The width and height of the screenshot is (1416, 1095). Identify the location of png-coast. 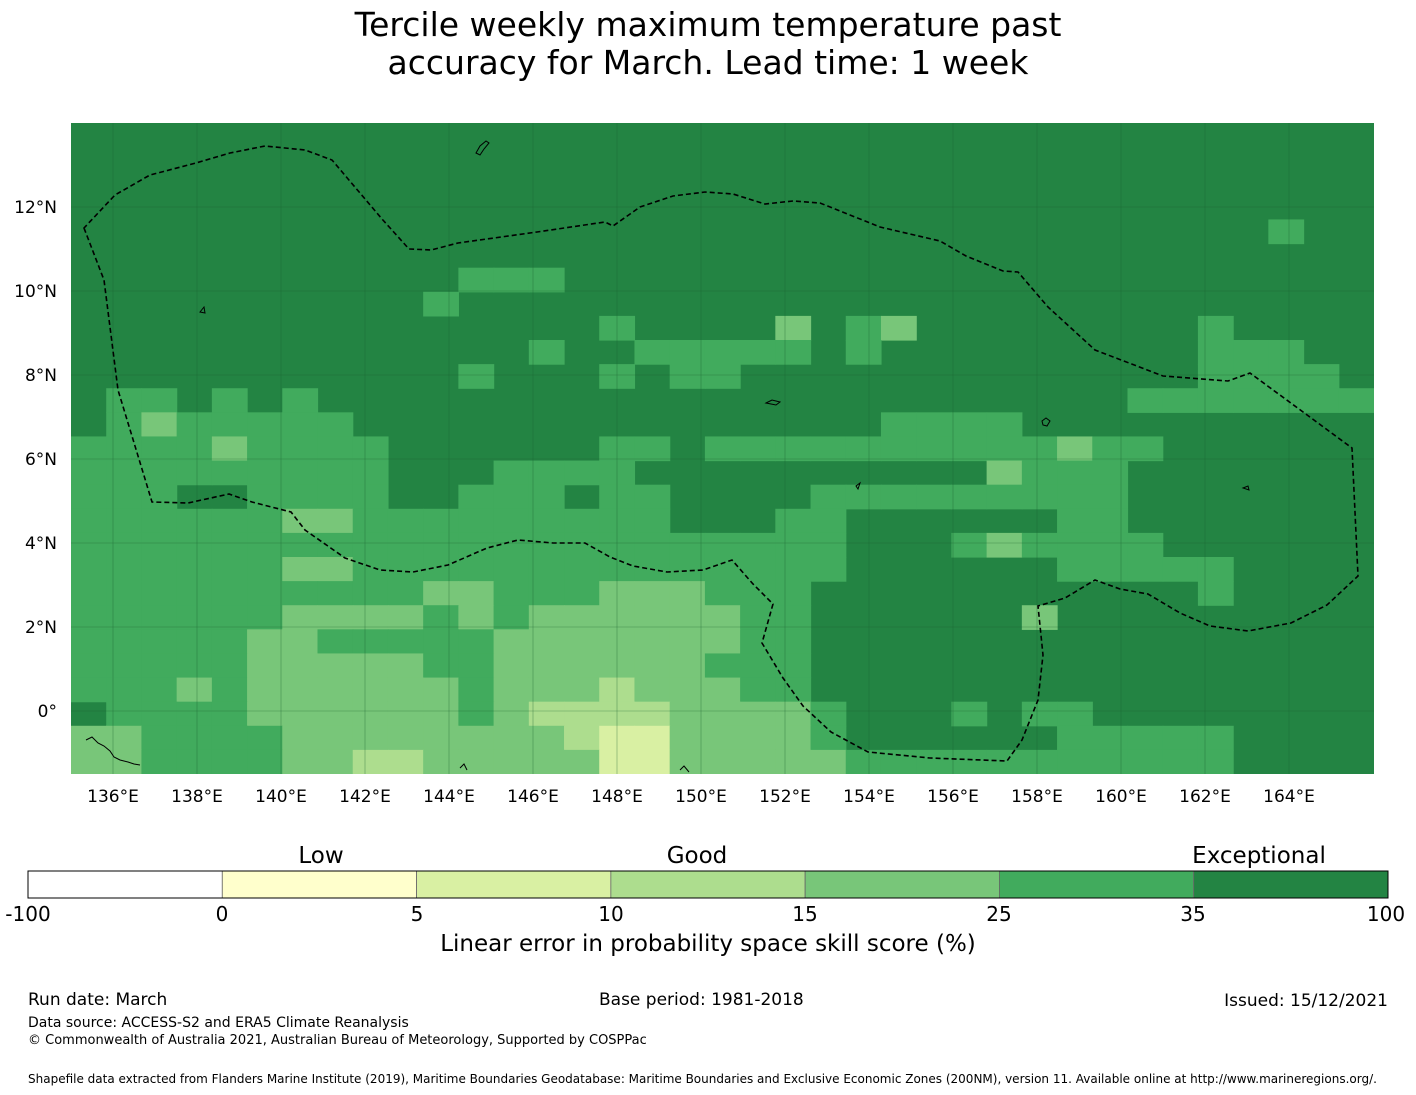
(113, 751).